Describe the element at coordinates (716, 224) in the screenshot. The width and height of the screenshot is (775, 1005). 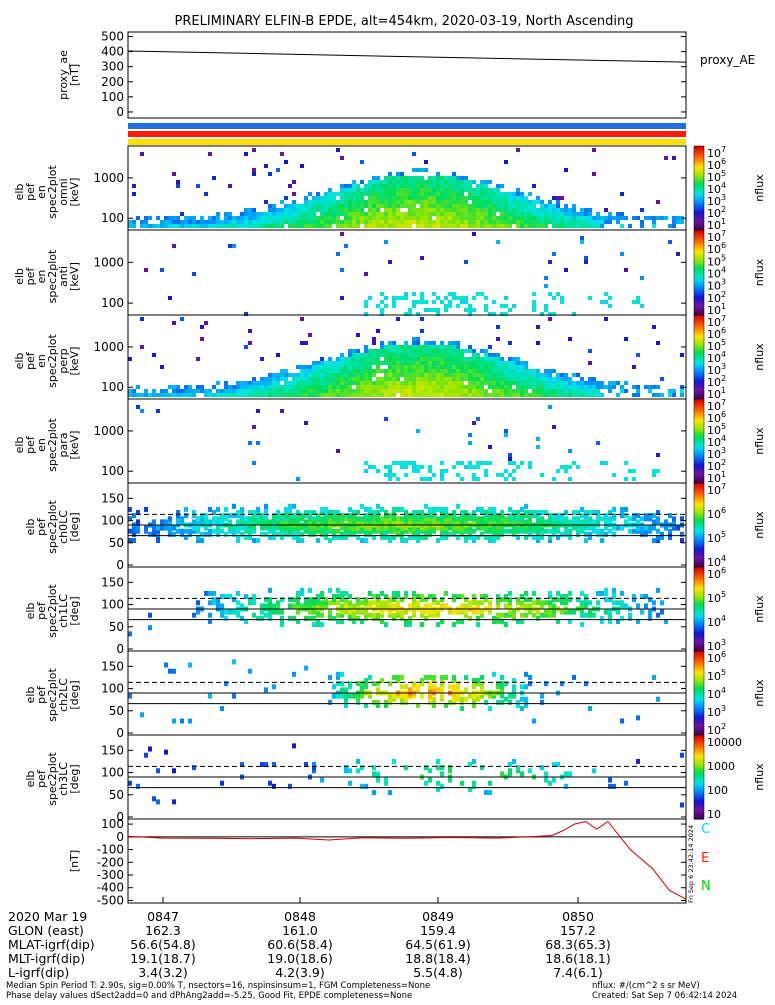
I see `spec-omni-cbar-tick-6: 101` at that location.